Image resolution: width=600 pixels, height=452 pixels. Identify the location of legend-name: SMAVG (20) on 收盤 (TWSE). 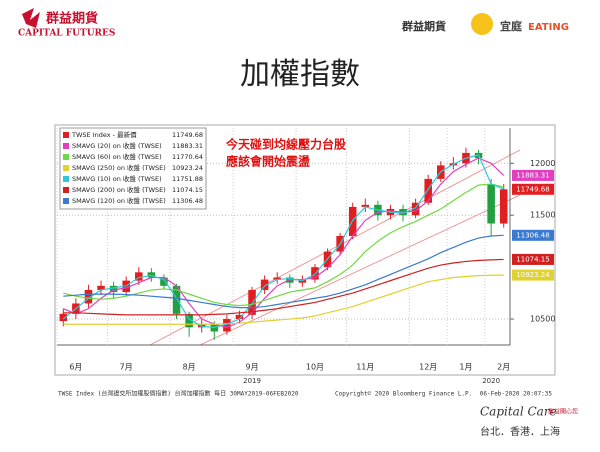
(117, 145).